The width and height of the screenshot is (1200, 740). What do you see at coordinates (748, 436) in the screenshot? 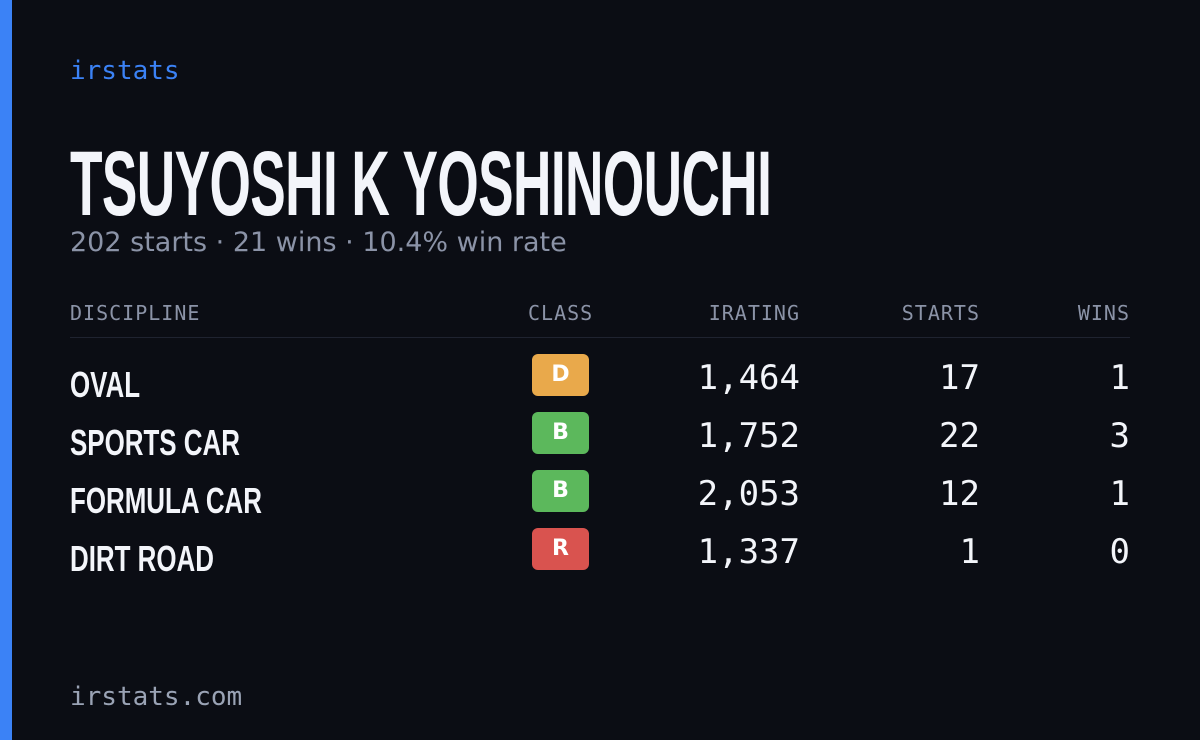
I see `irating: 1,752` at bounding box center [748, 436].